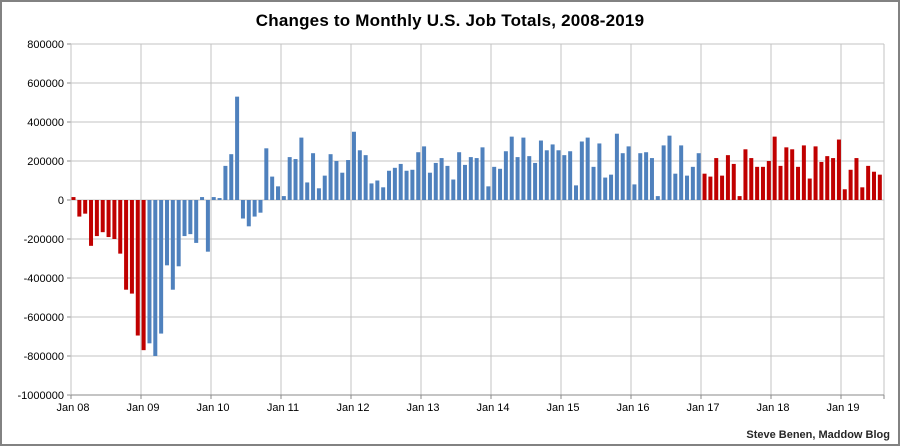  Describe the element at coordinates (45, 162) in the screenshot. I see `y-axis-label: 200000` at that location.